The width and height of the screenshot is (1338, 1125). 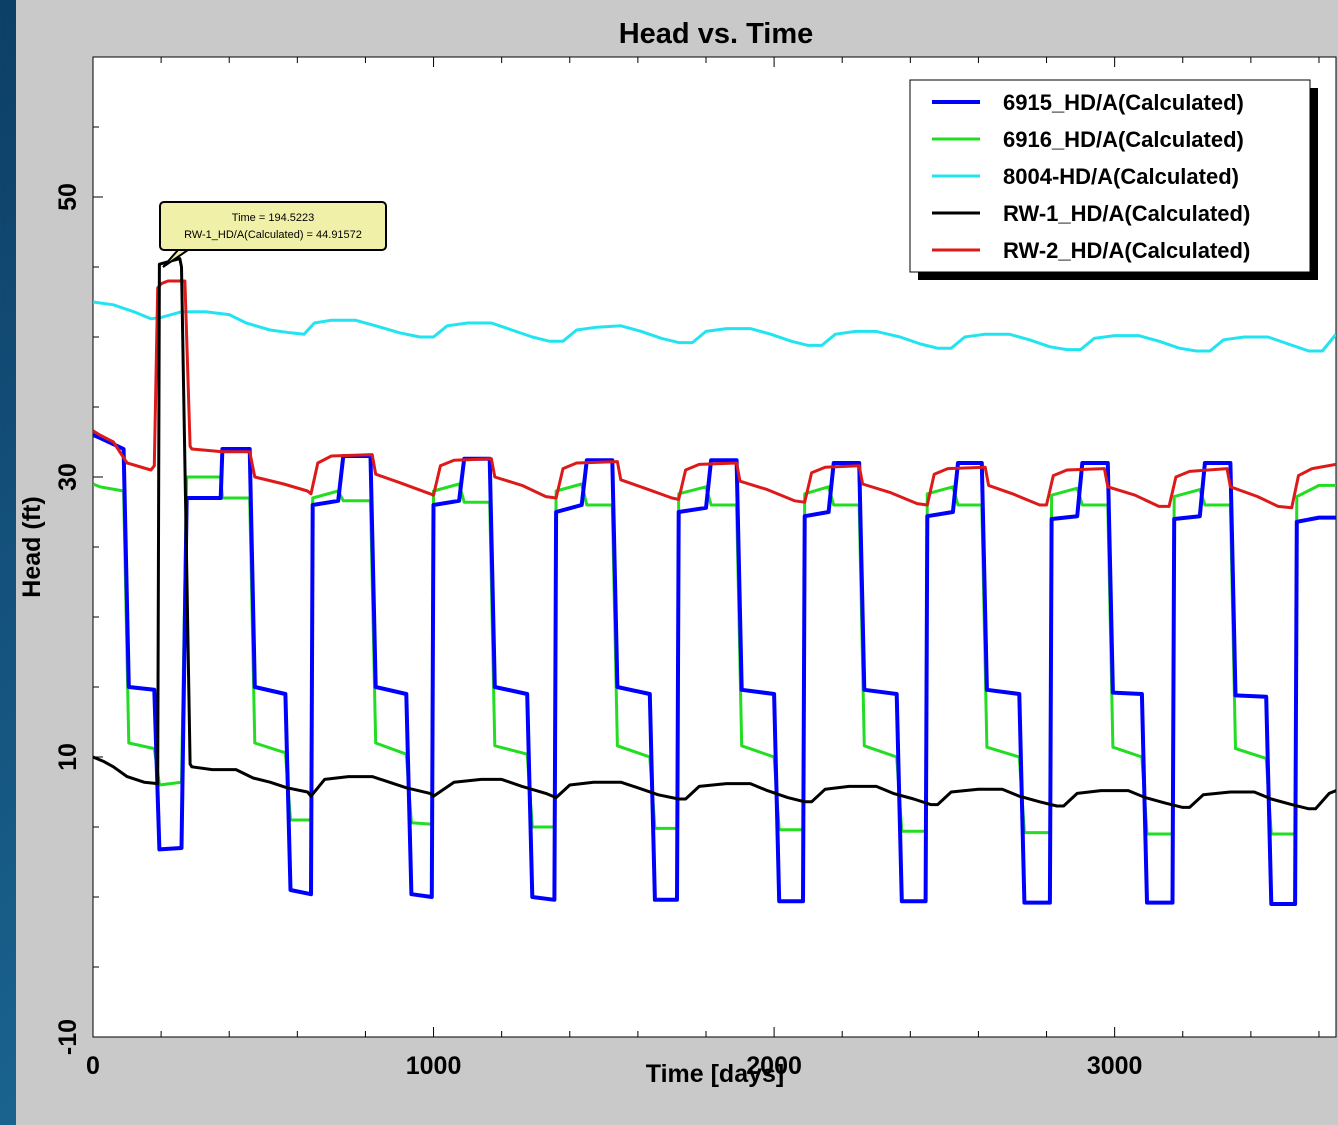 I want to click on tooltip-line-1: Time = 194.5223, so click(x=273, y=218).